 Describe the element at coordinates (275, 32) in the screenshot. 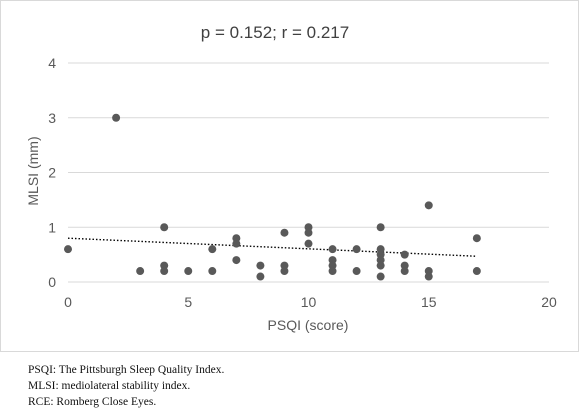

I see `chart-title: p = 0.152; r = 0.217` at that location.